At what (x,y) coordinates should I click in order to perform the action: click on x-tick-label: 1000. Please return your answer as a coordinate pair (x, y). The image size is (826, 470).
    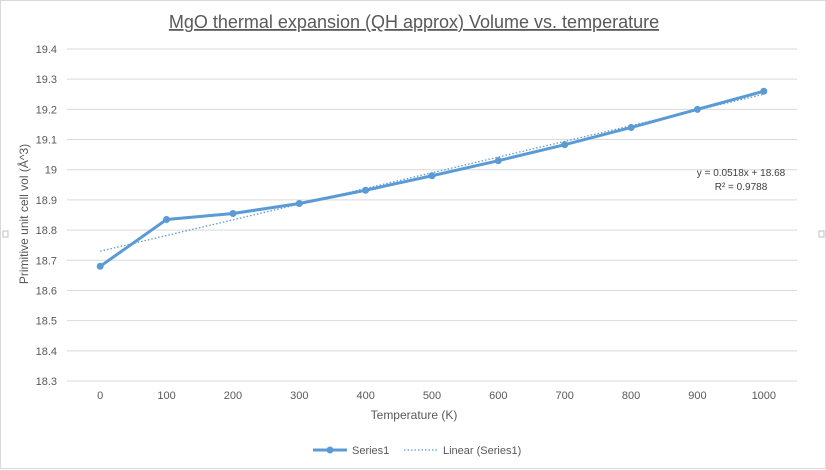
    Looking at the image, I should click on (764, 396).